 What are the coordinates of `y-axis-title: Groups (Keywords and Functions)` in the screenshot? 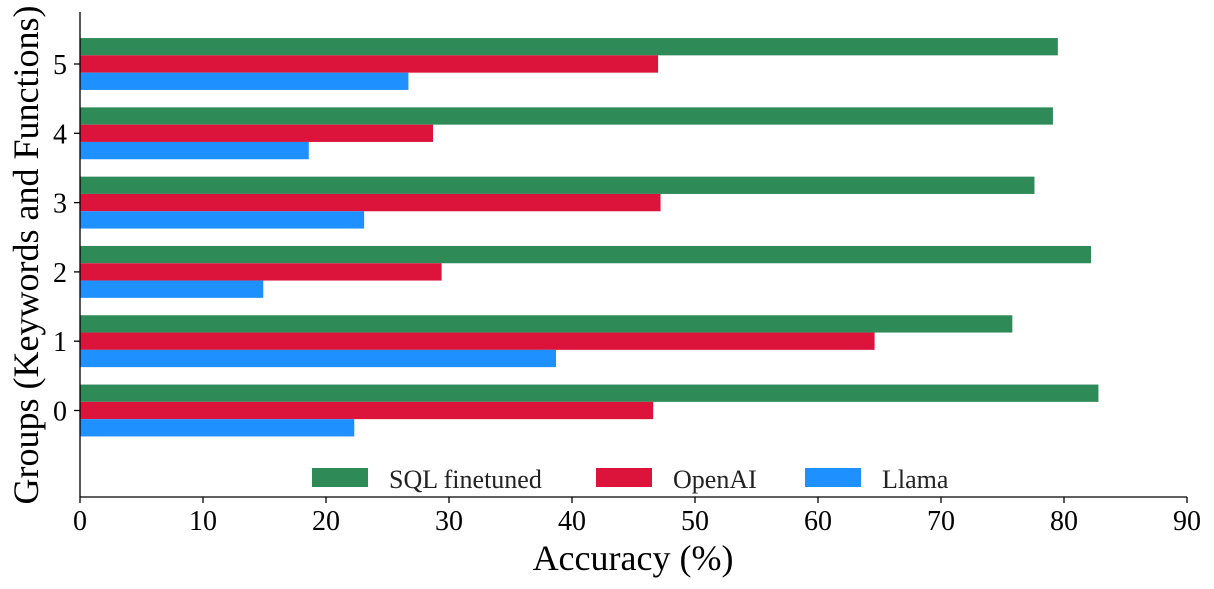 It's located at (26, 255).